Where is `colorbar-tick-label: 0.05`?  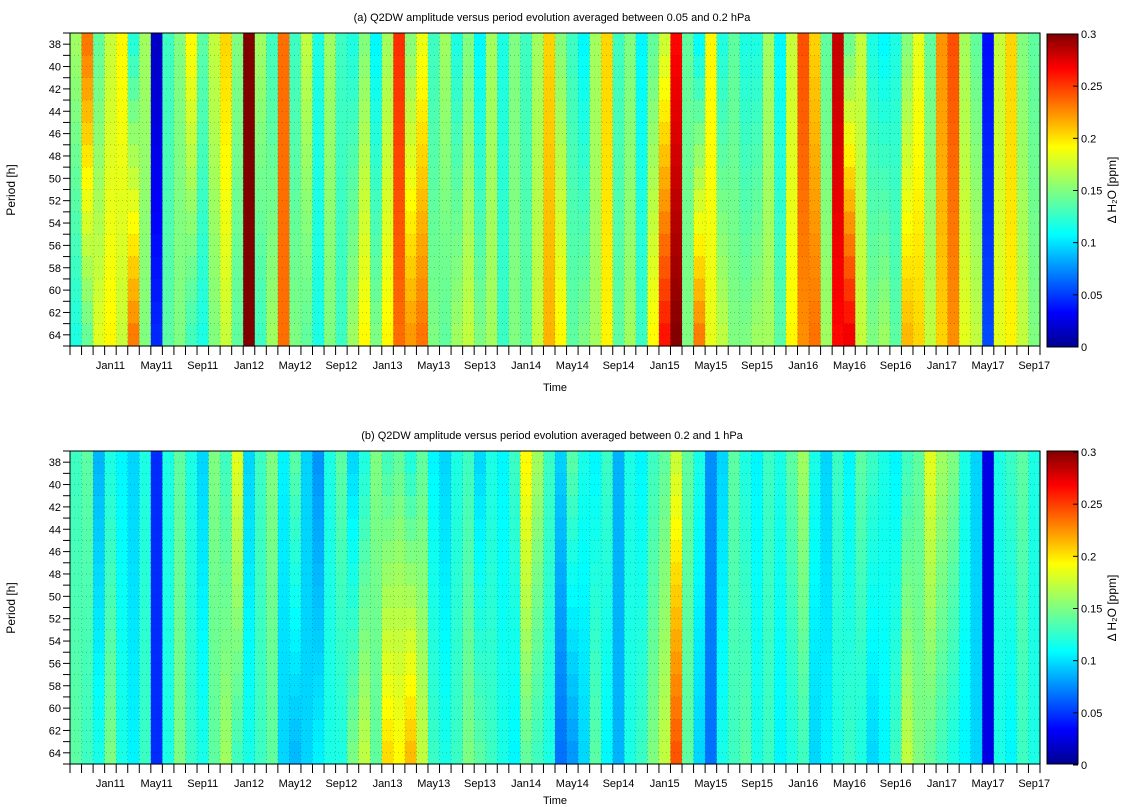 colorbar-tick-label: 0.05 is located at coordinates (1091, 296).